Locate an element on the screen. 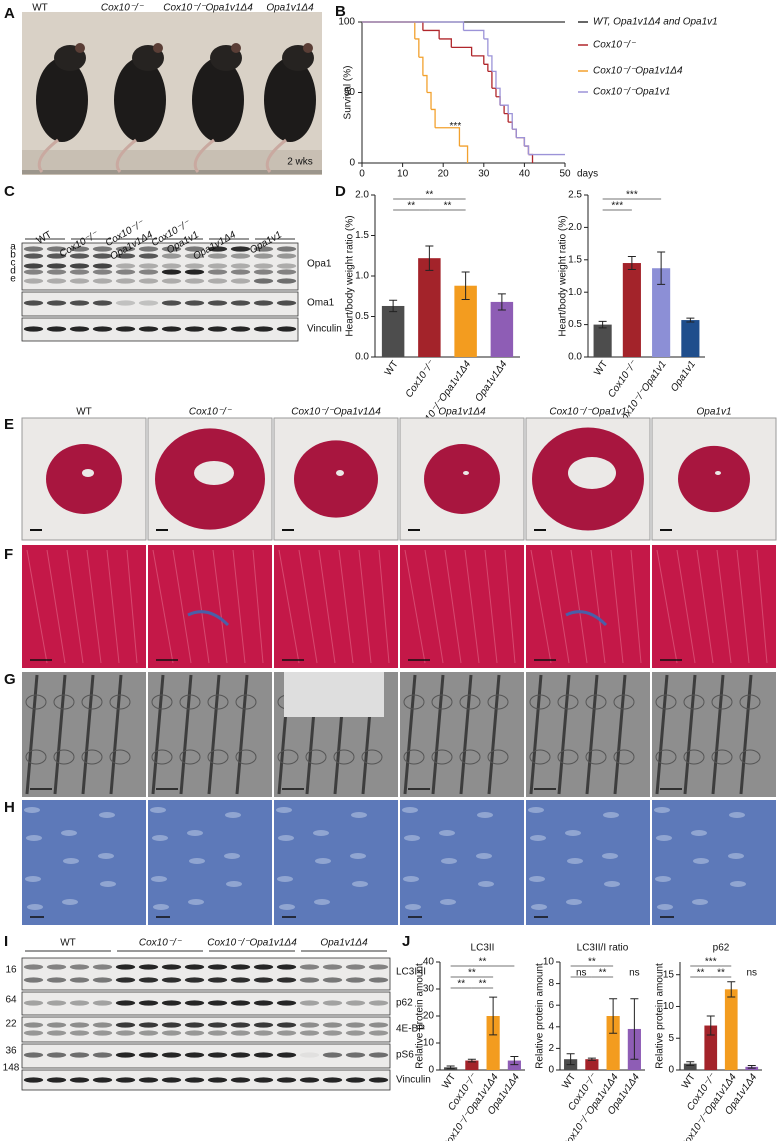 The image size is (782, 1141). x-tick-label: 40 is located at coordinates (525, 174).